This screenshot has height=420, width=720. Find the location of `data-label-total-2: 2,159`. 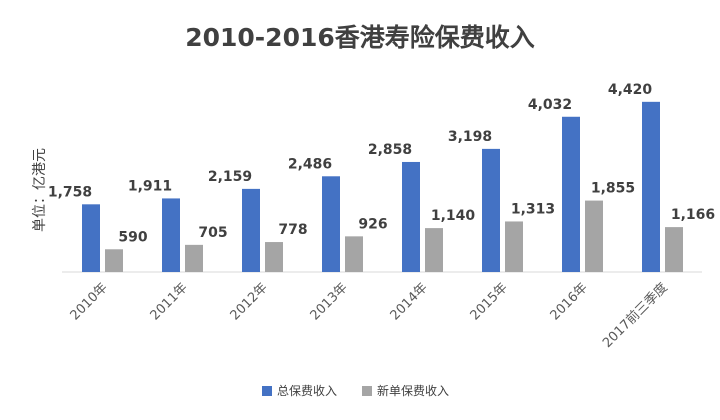

data-label-total-2: 2,159 is located at coordinates (230, 177).